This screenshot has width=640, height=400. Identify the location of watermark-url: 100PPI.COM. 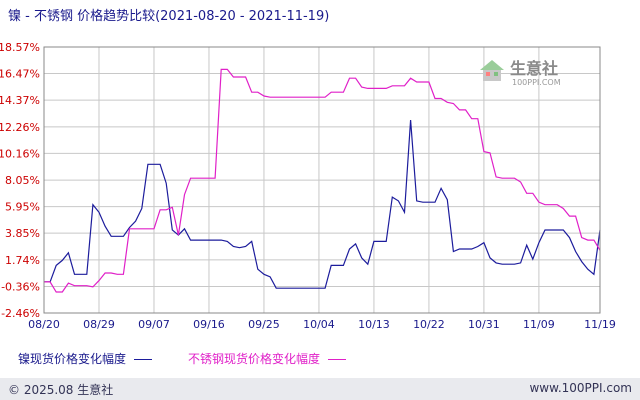
(536, 82).